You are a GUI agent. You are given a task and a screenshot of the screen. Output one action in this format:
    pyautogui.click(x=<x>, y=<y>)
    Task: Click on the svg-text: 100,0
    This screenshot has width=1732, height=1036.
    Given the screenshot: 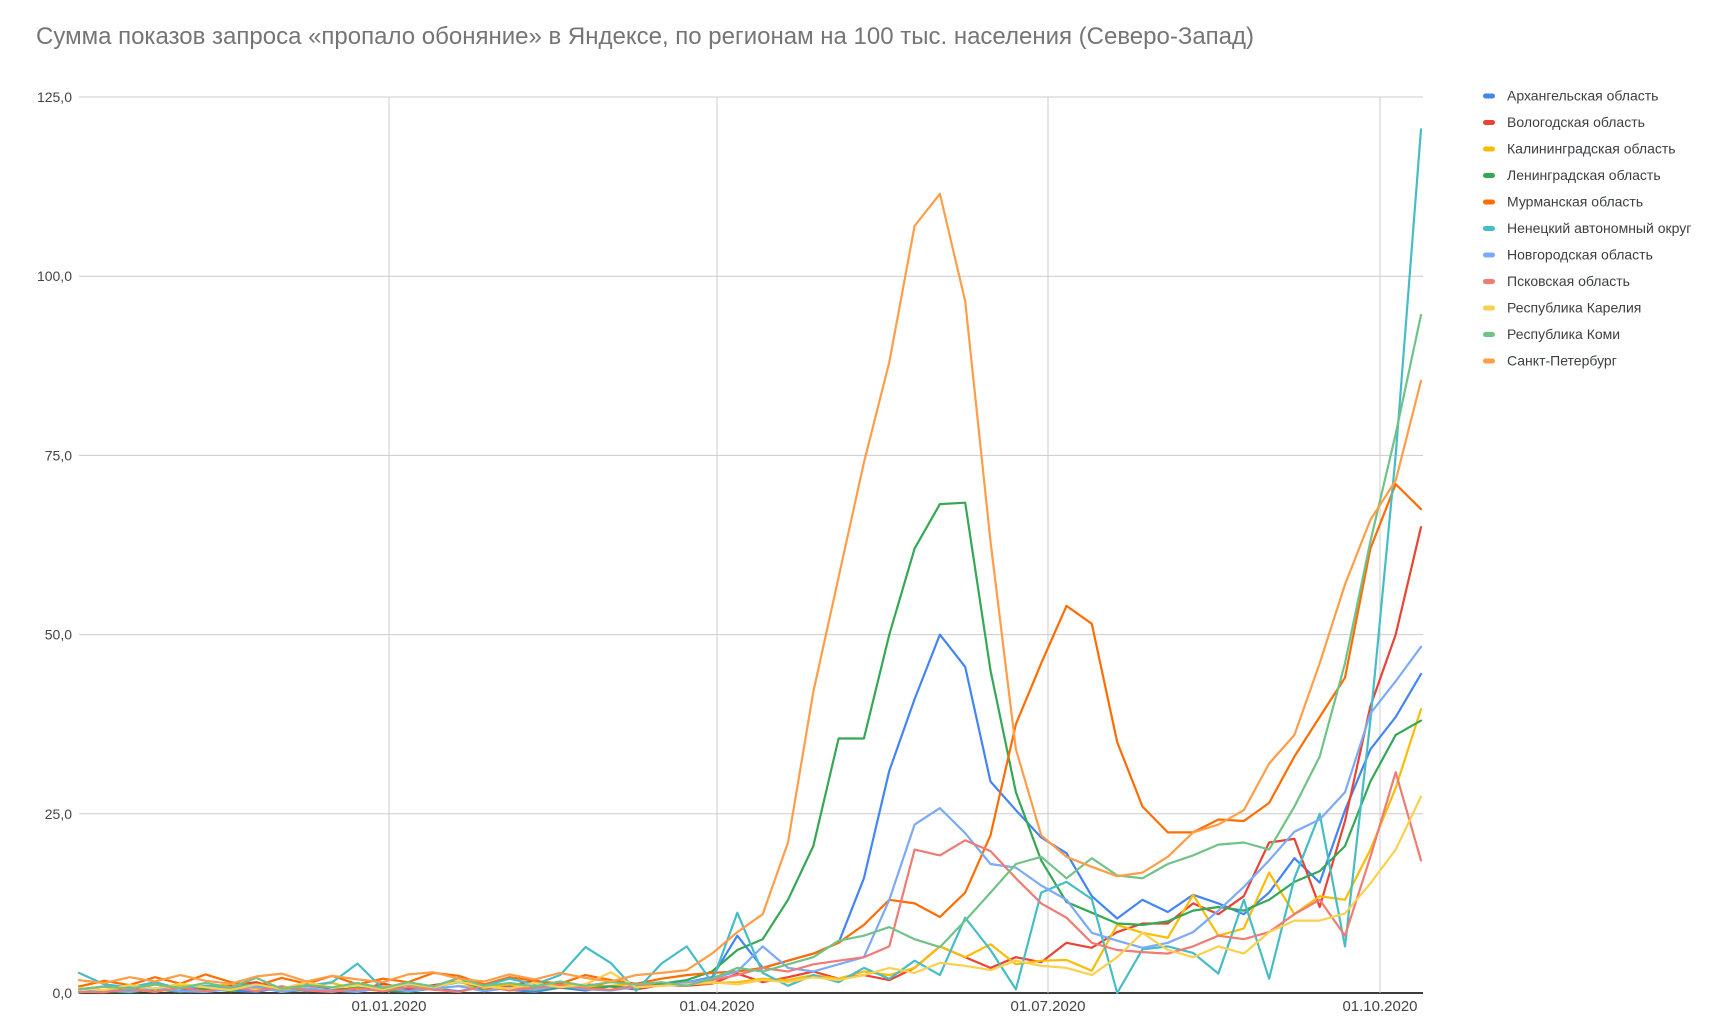 What is the action you would take?
    pyautogui.click(x=54, y=276)
    